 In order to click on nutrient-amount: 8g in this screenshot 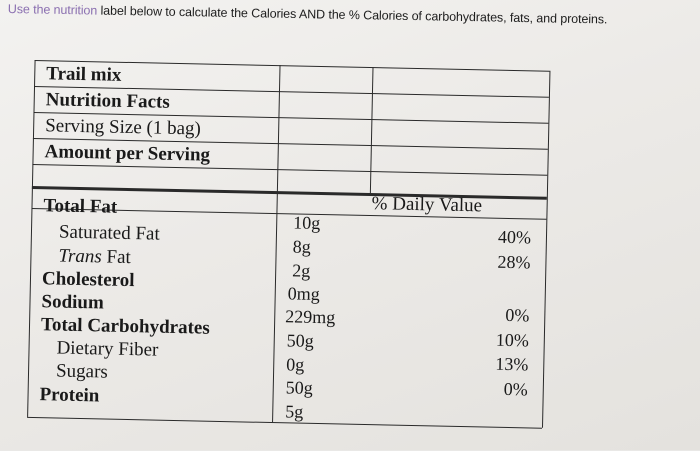, I will do `click(301, 246)`.